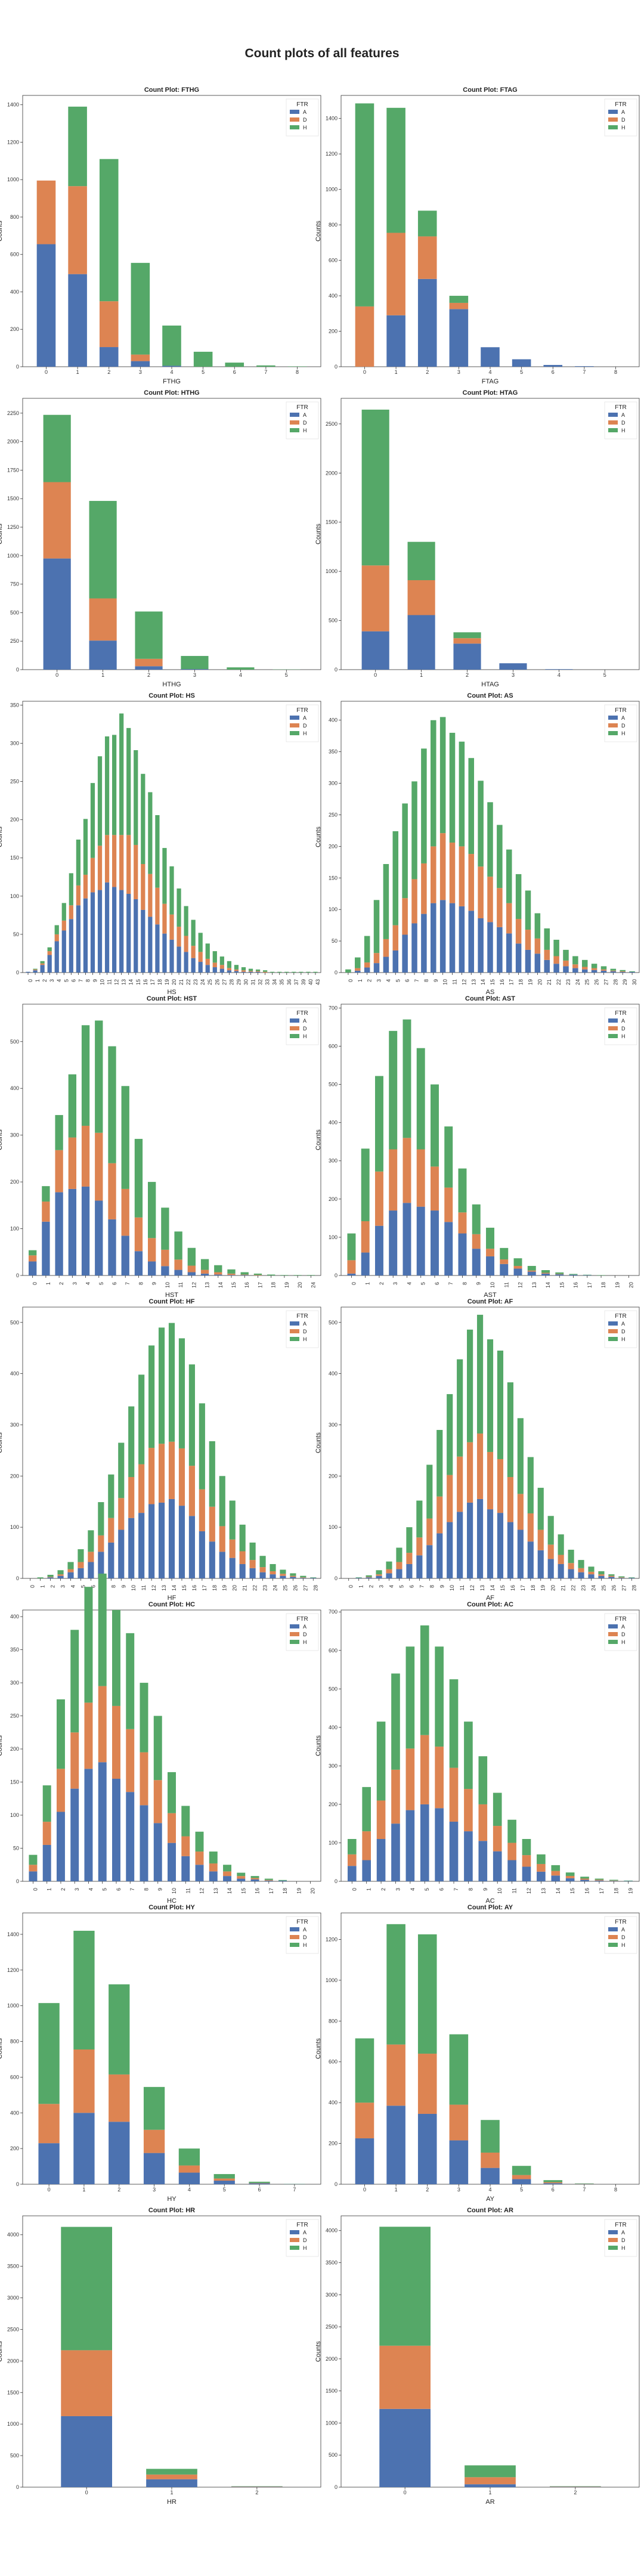 The width and height of the screenshot is (644, 2576). What do you see at coordinates (334, 2144) in the screenshot?
I see `y-tick-label: 200` at bounding box center [334, 2144].